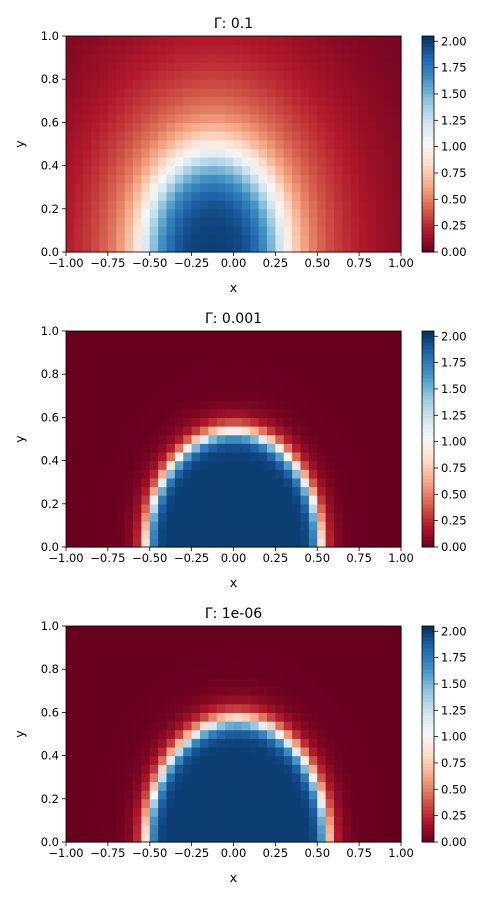 Image resolution: width=500 pixels, height=900 pixels. Describe the element at coordinates (454, 521) in the screenshot. I see `colorbar-tick-label: 0.25` at that location.